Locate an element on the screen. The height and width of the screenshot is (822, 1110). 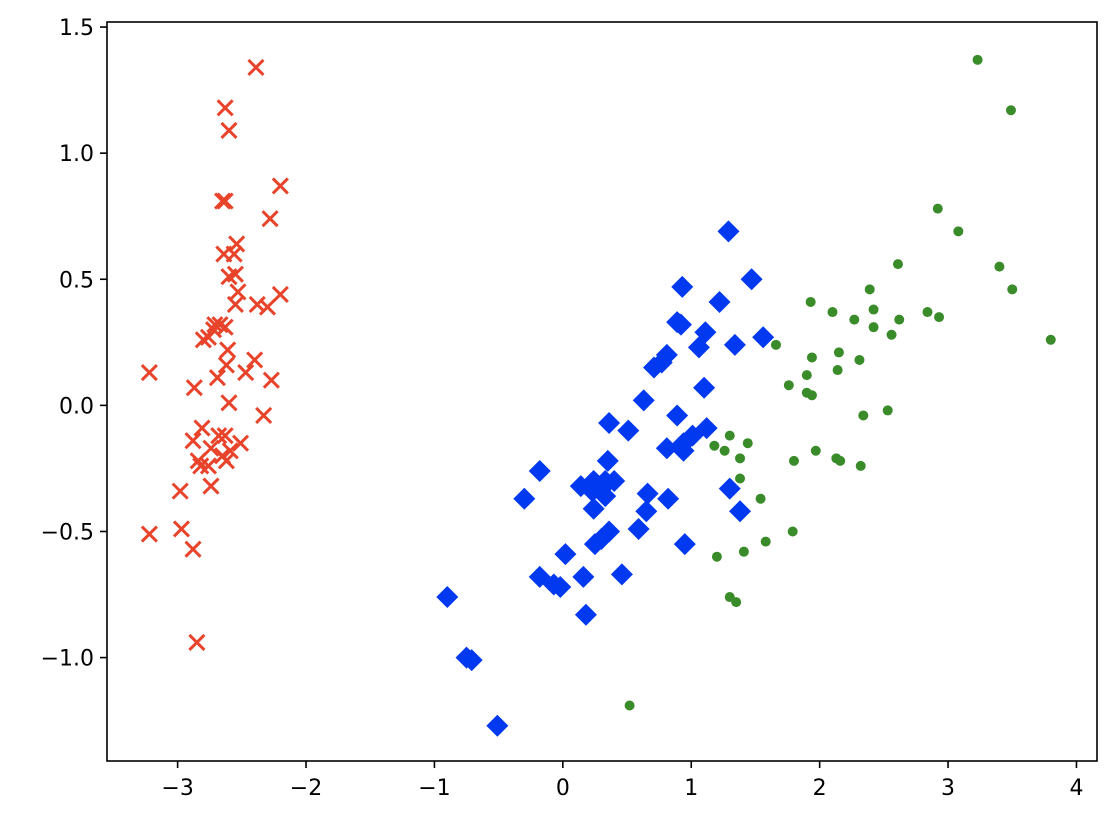
y-tick-label: 0.0 is located at coordinates (76, 406).